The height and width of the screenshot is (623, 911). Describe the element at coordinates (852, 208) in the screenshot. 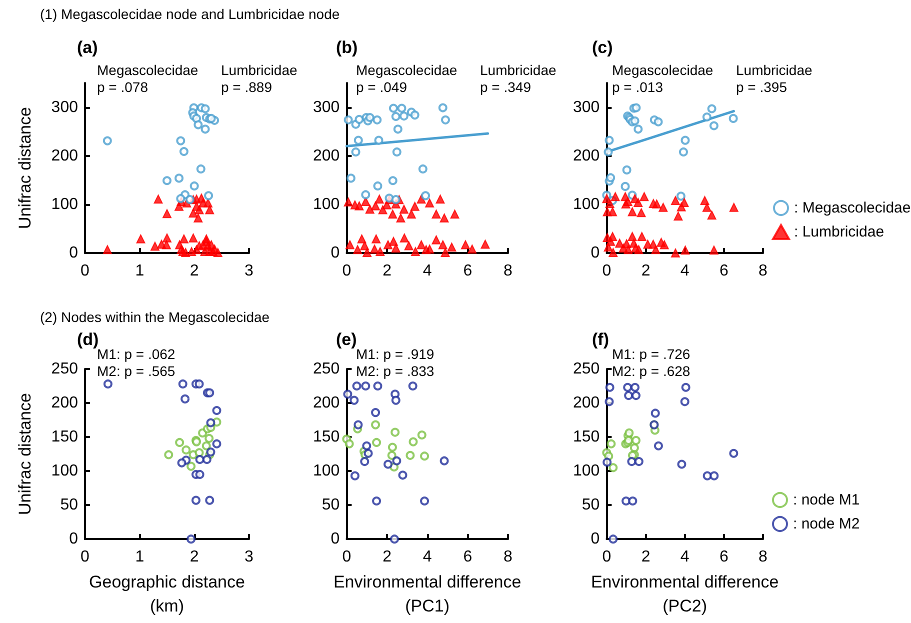

I see `legend-label: : Megascolecidae` at that location.